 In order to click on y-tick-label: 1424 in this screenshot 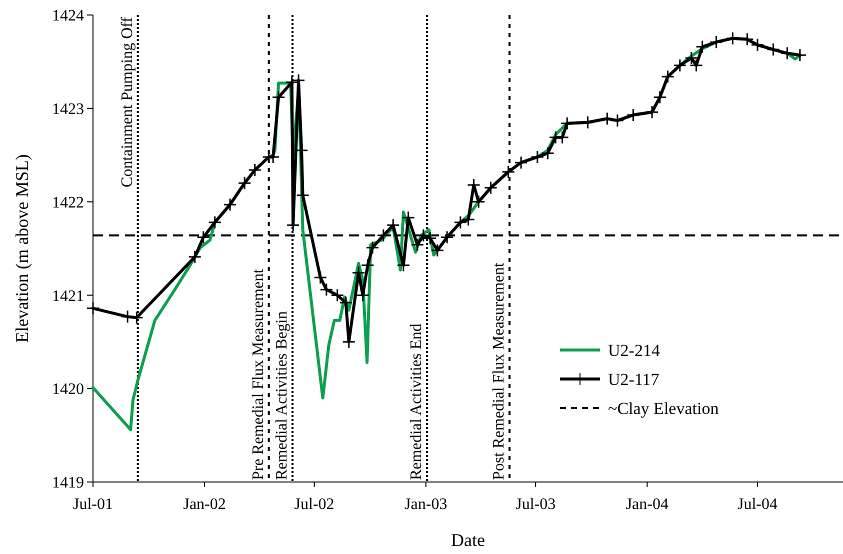, I will do `click(68, 16)`.